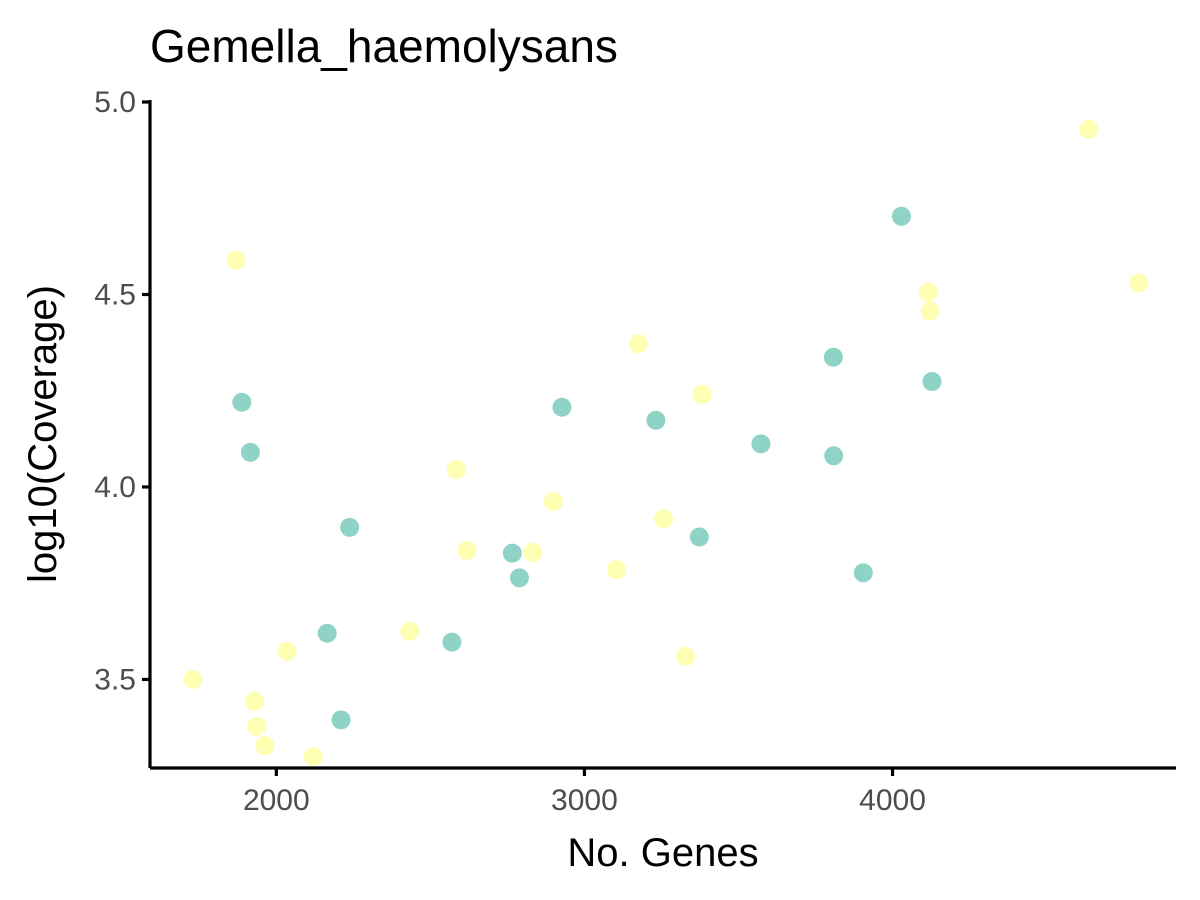 This screenshot has height=900, width=1200. I want to click on y-tick-label: 3.5, so click(115, 679).